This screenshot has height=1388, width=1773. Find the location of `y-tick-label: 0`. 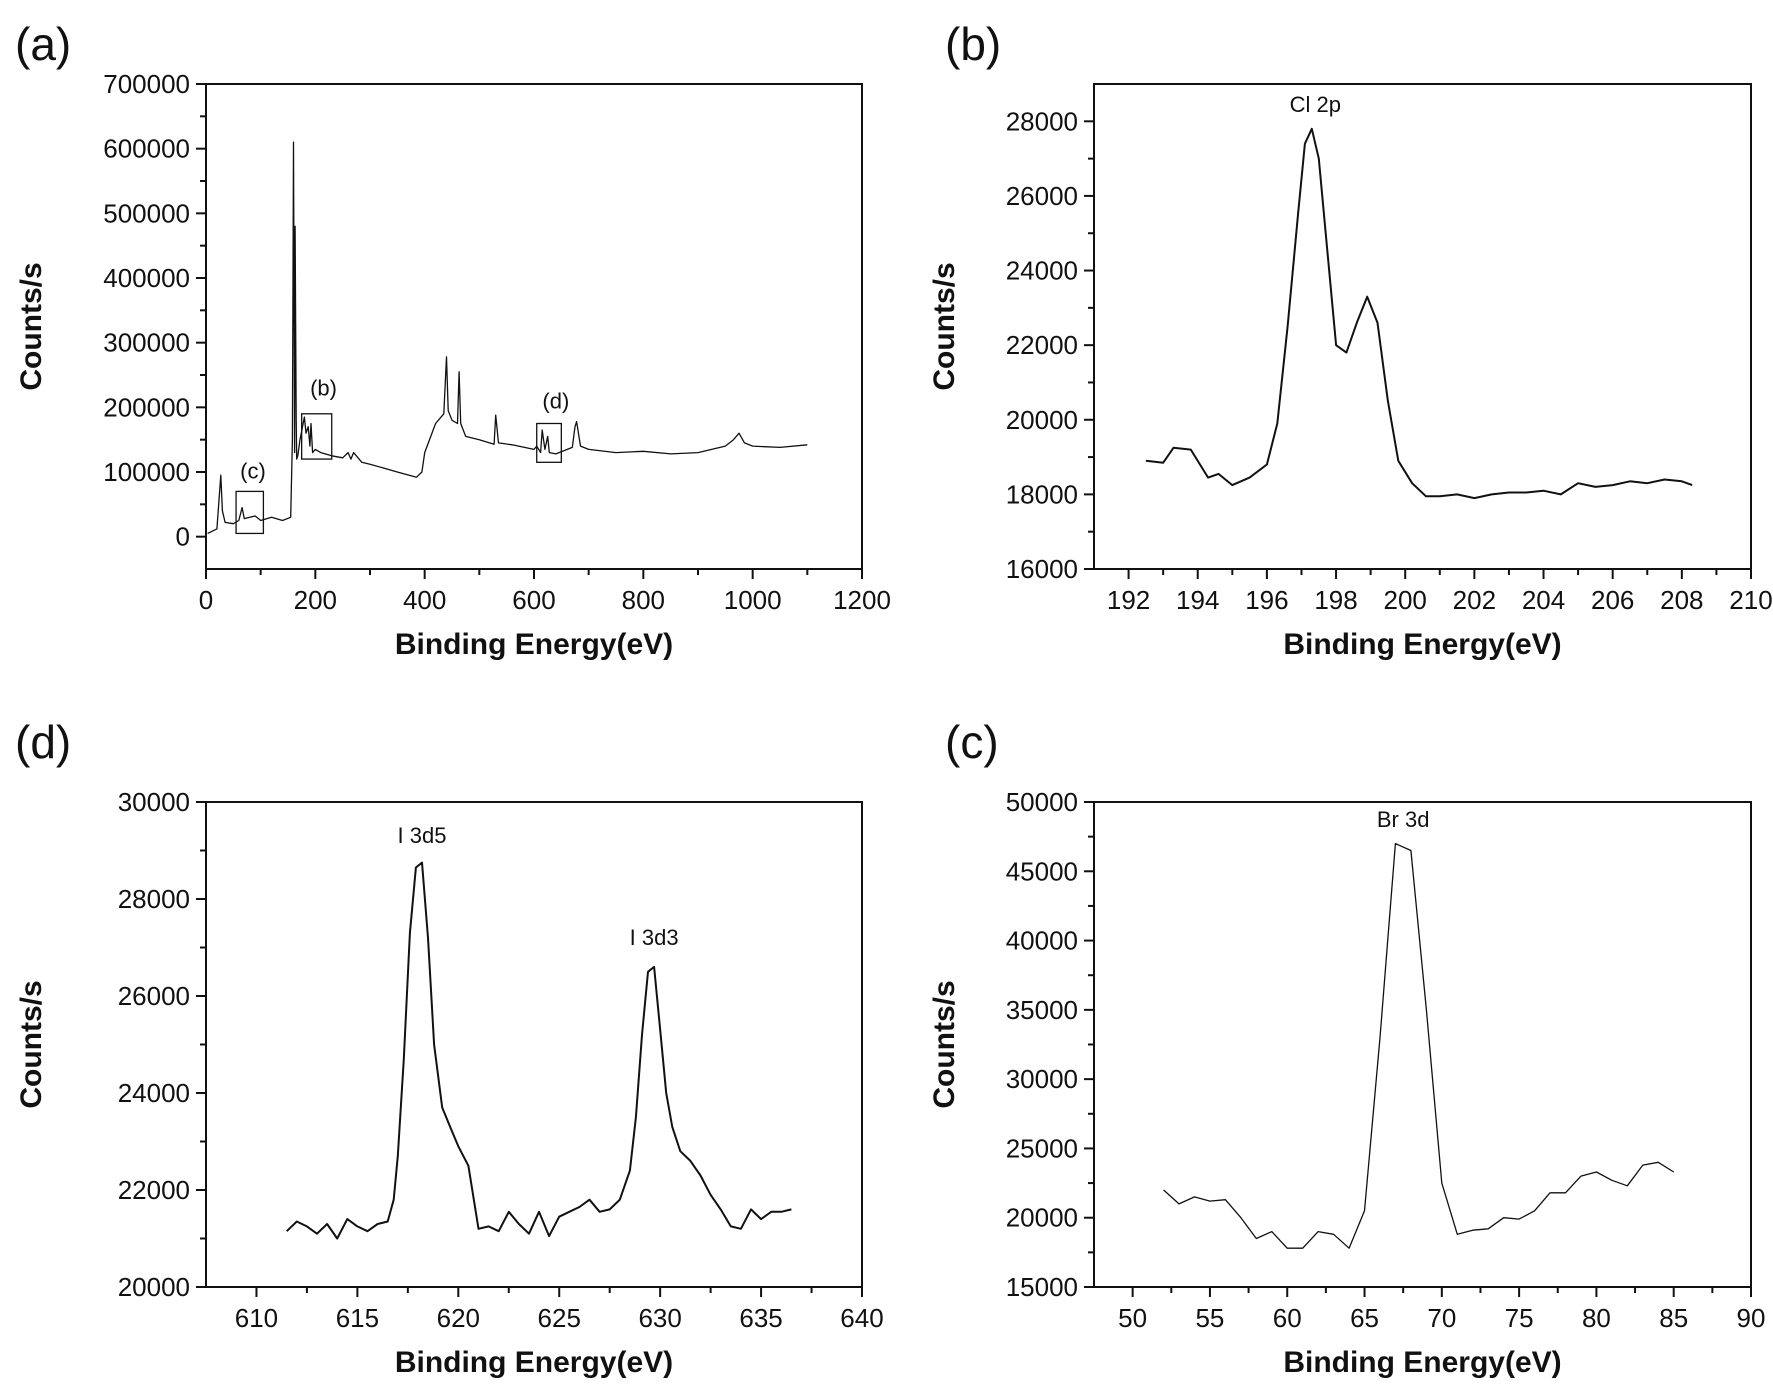

y-tick-label: 0 is located at coordinates (183, 537).